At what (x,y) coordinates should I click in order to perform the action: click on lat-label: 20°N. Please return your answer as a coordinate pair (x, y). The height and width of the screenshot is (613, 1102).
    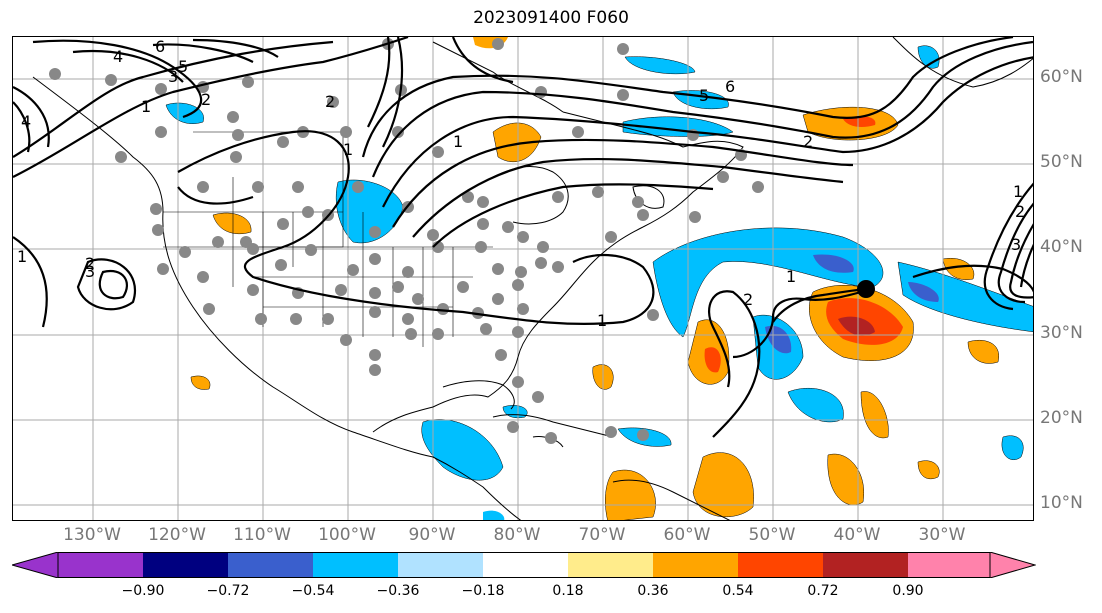
    Looking at the image, I should click on (1061, 418).